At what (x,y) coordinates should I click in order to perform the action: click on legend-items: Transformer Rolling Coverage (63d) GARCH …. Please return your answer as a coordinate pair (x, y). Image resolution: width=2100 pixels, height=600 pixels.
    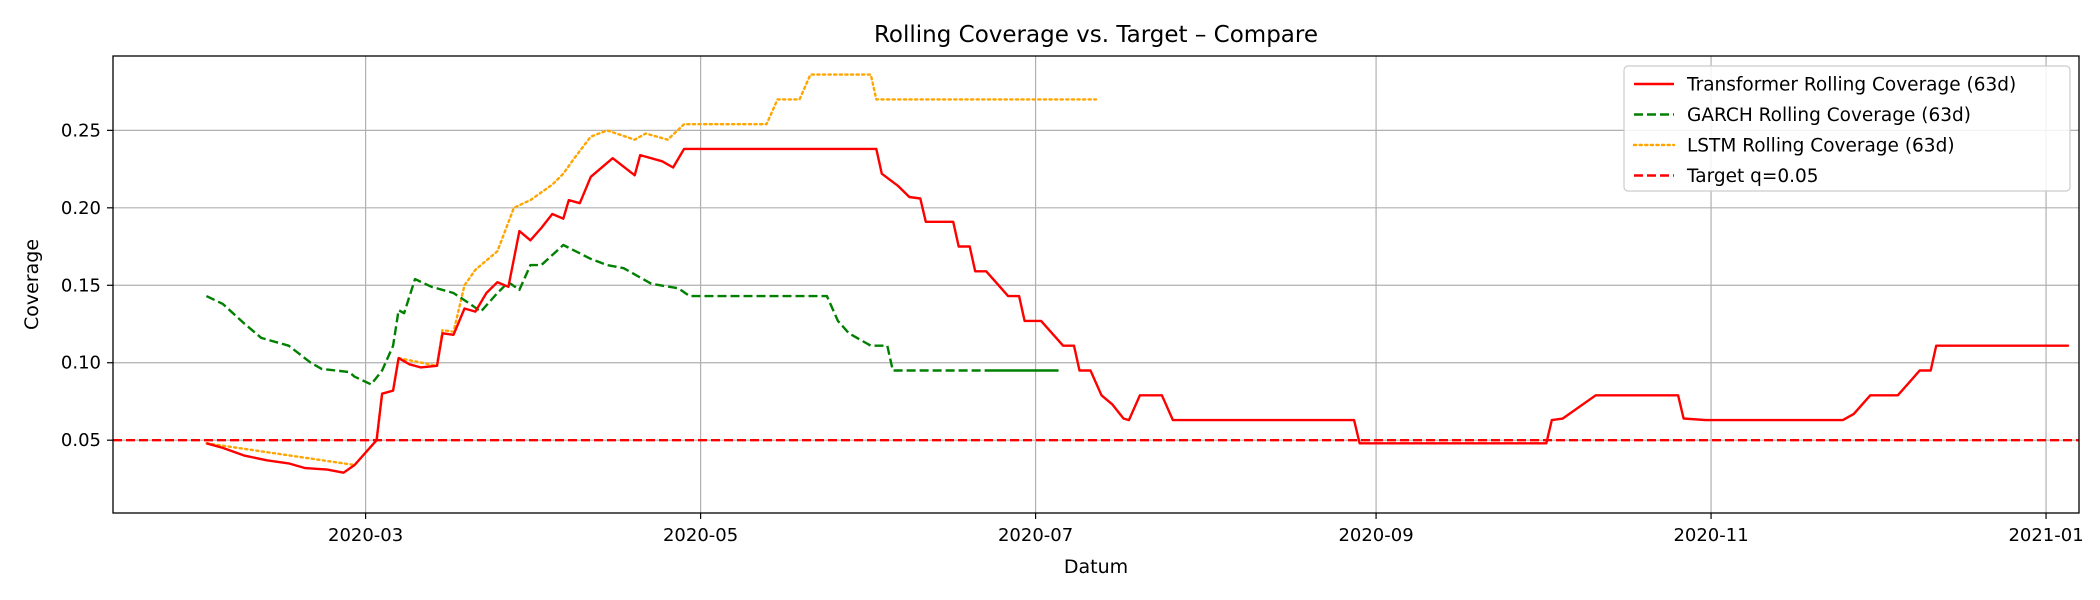
    Looking at the image, I should click on (1824, 131).